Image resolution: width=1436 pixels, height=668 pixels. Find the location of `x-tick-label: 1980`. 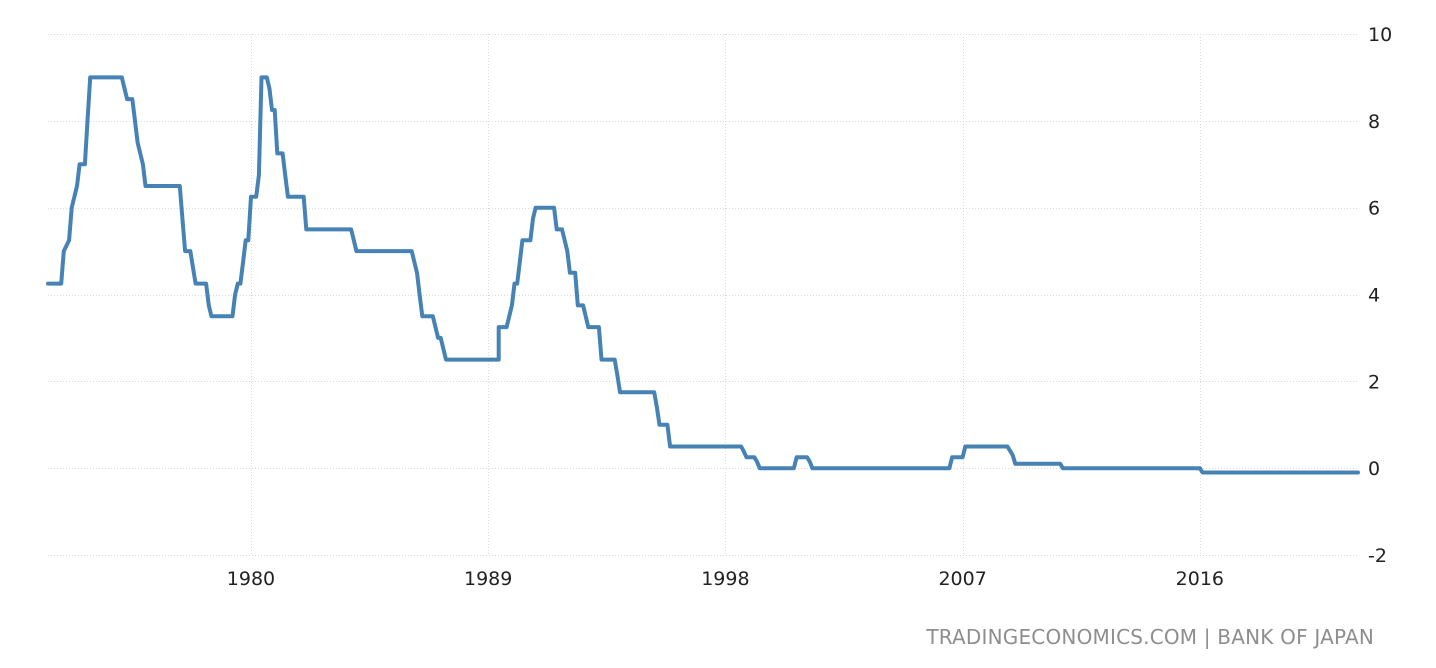

x-tick-label: 1980 is located at coordinates (251, 579).